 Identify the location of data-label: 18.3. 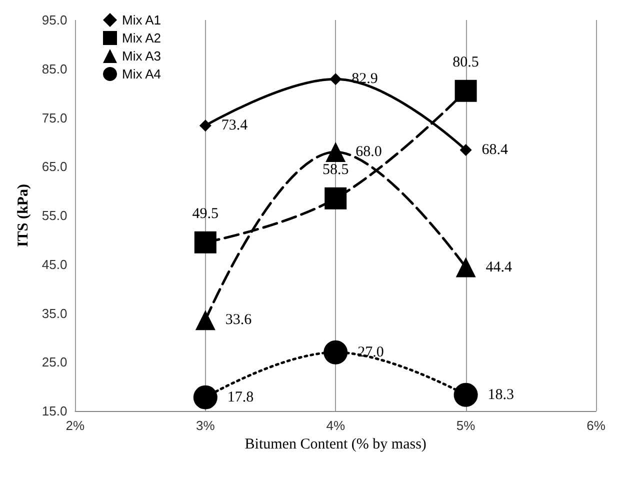
(501, 394).